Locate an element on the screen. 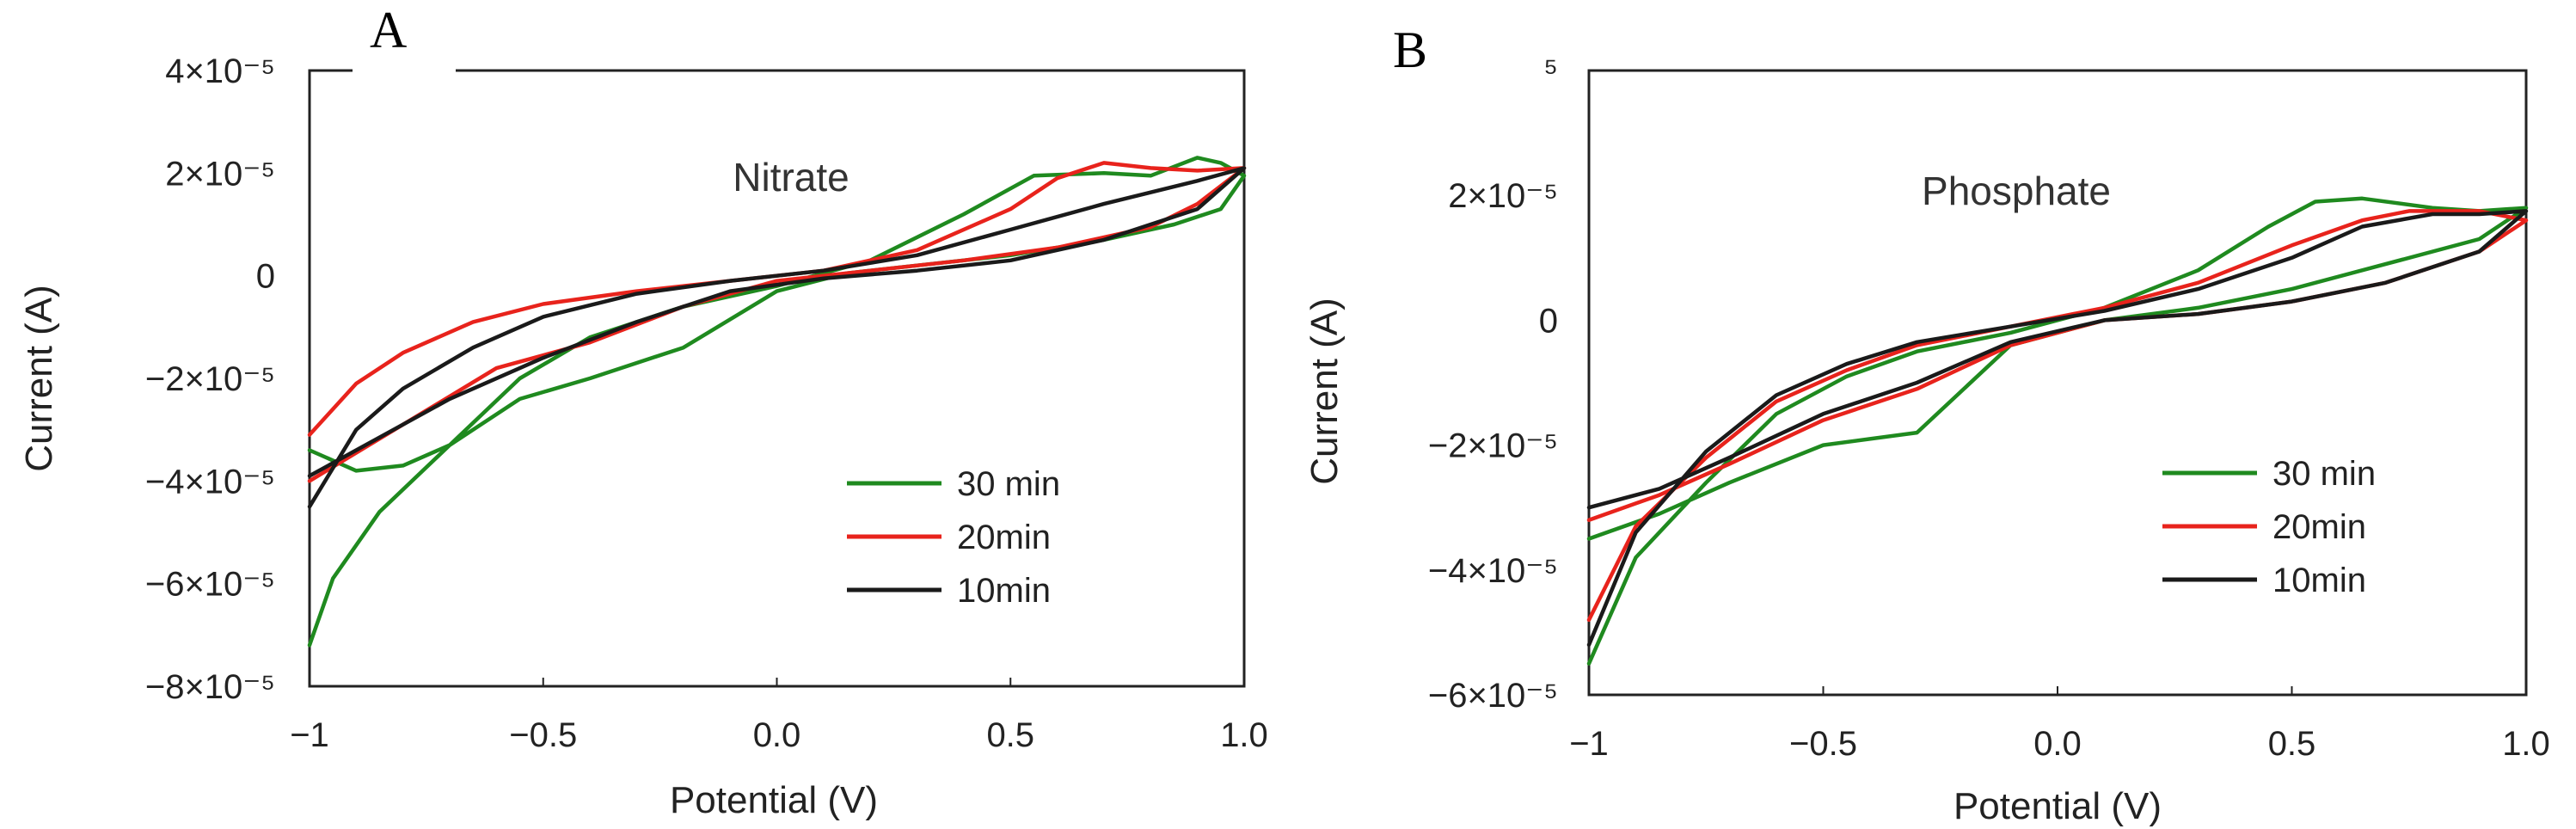 Image resolution: width=2576 pixels, height=829 pixels. y-tick-label: −8×10⁻⁵ is located at coordinates (210, 687).